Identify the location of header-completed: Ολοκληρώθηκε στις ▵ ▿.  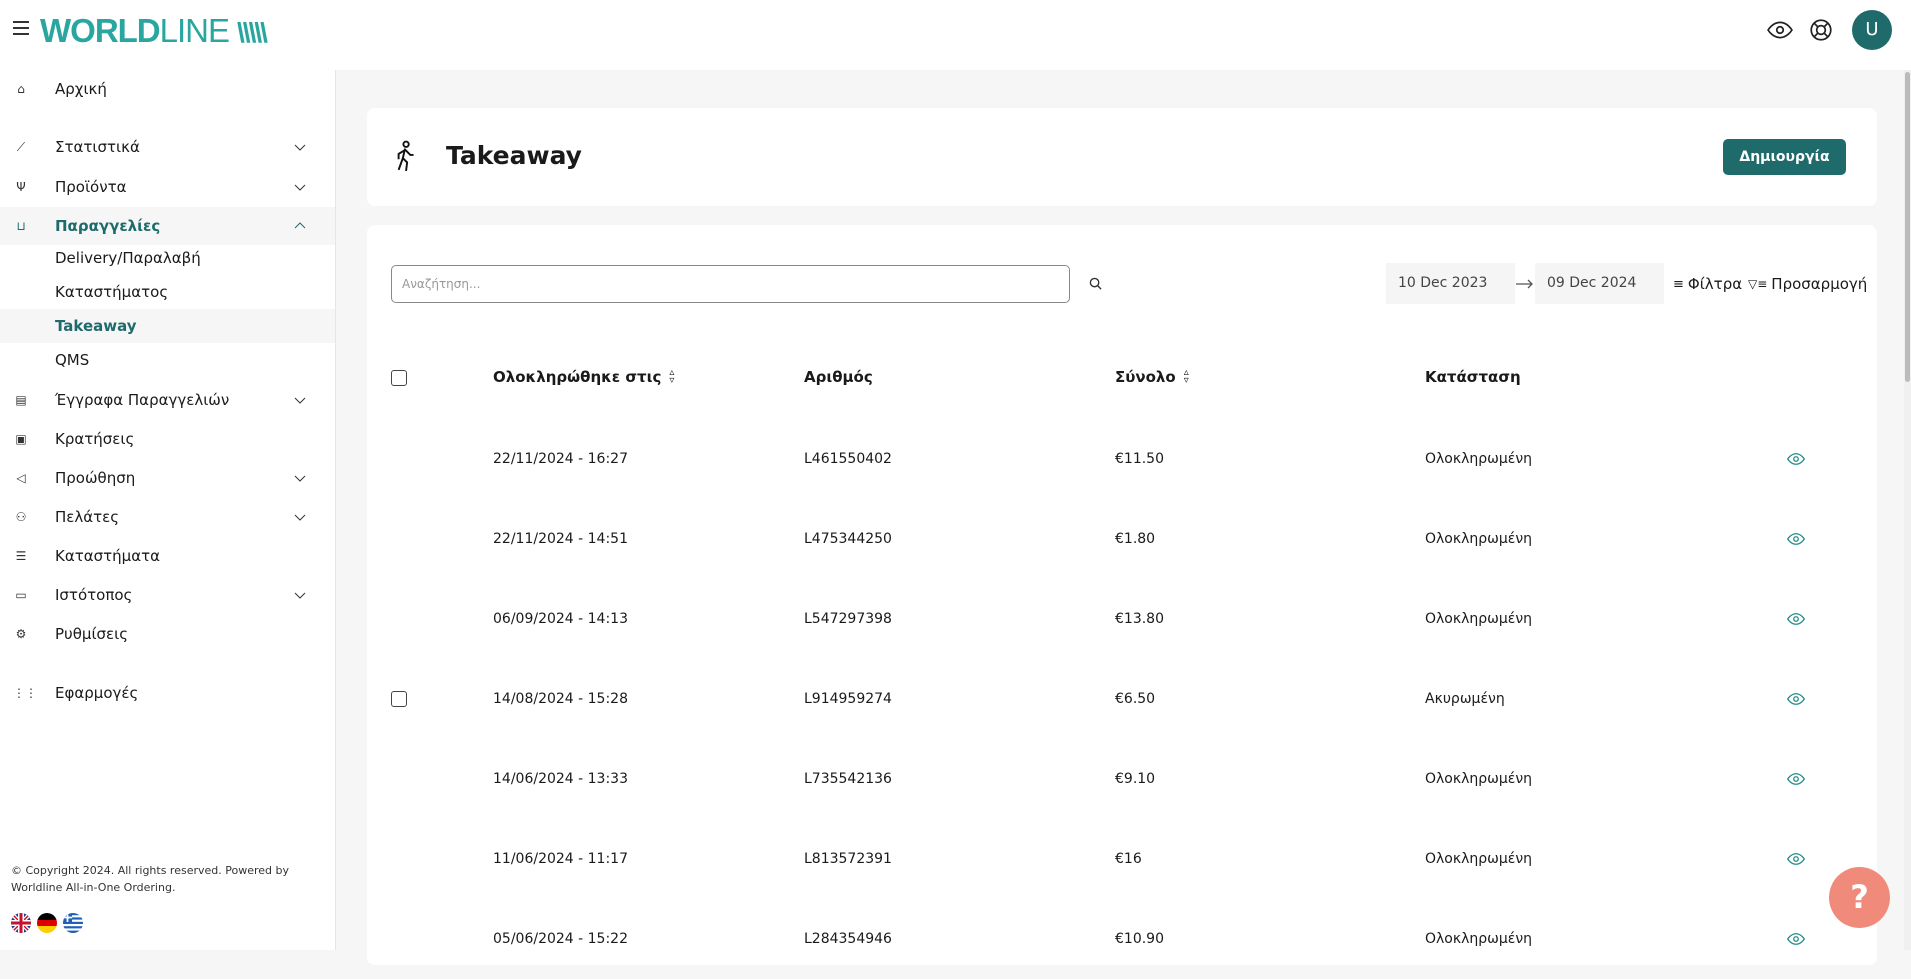
(584, 377).